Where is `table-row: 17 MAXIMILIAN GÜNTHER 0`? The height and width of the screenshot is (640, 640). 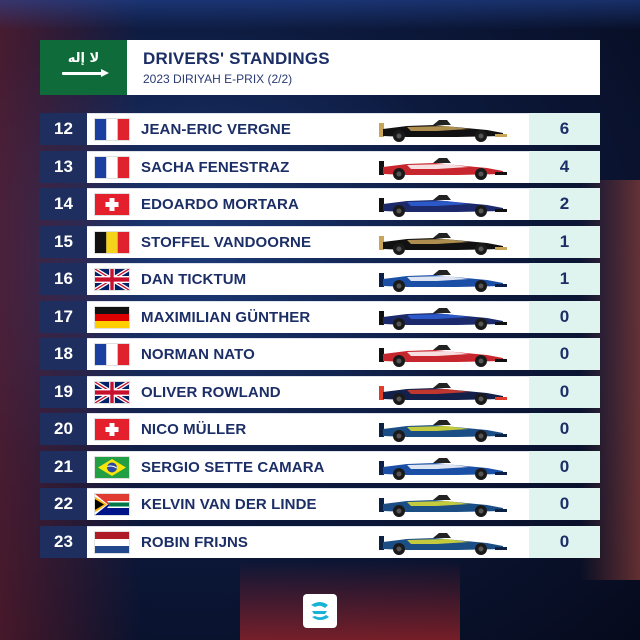
table-row: 17 MAXIMILIAN GÜNTHER 0 is located at coordinates (320, 316).